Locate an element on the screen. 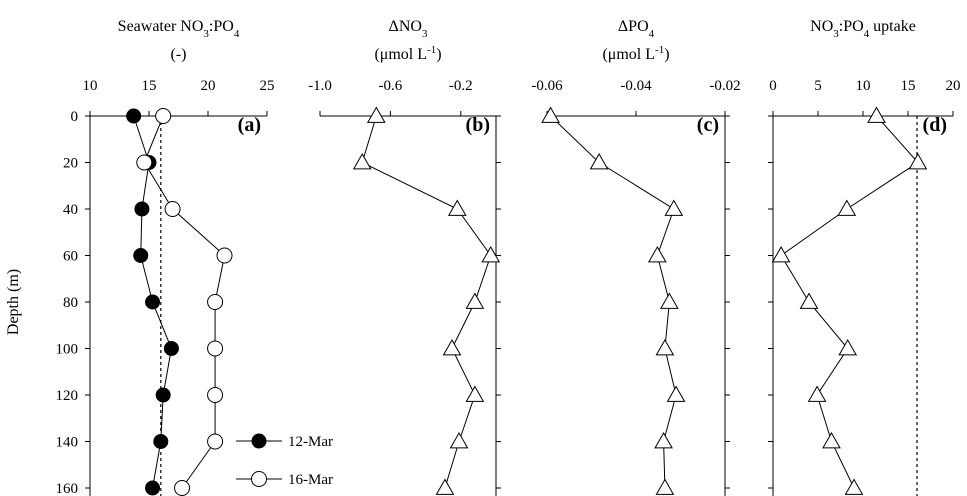  panel-c-title-line2-part-0: (μmol L is located at coordinates (628, 54).